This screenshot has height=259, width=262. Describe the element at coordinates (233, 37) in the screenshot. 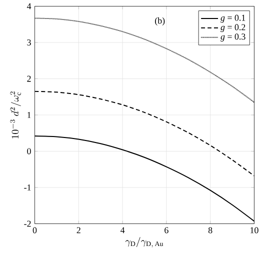

I see `legend-label: g = 0.3` at that location.